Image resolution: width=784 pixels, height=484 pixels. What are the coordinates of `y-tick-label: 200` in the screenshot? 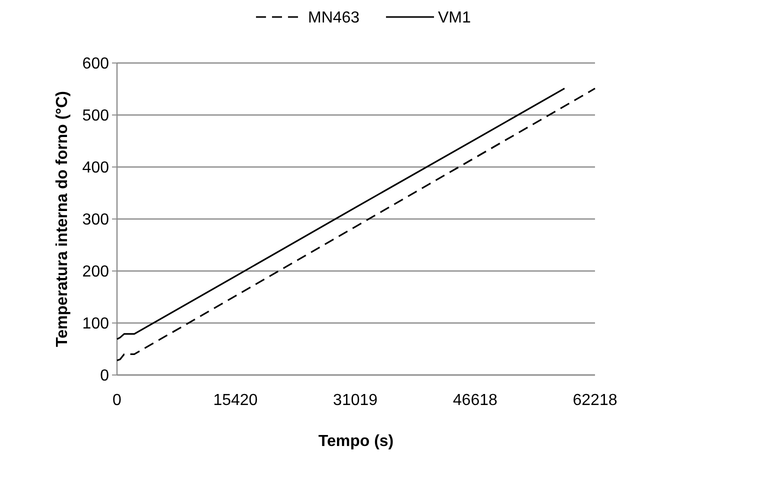 It's located at (96, 272).